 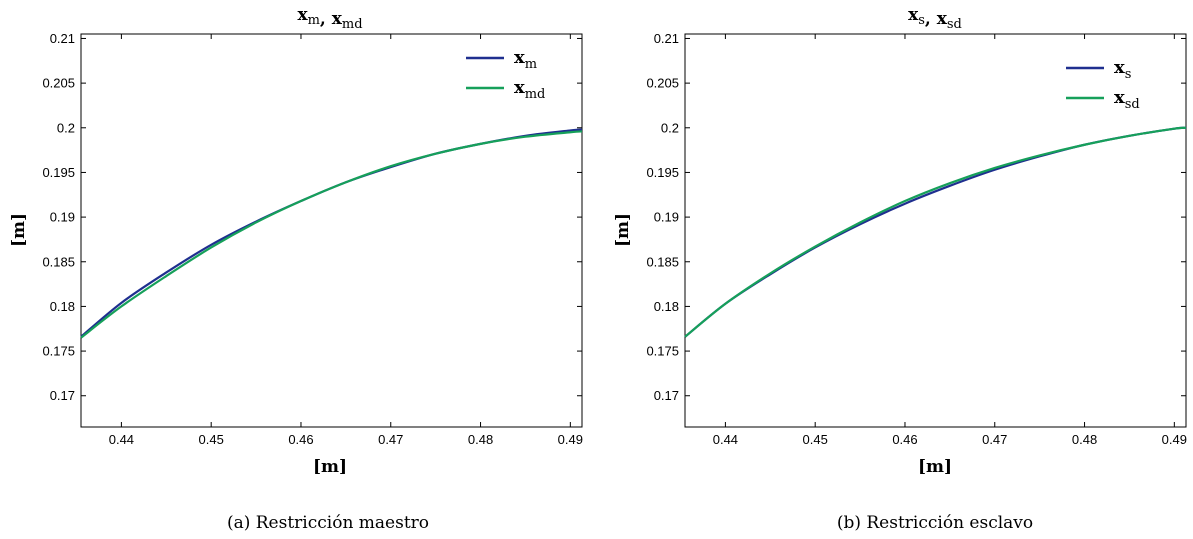 I want to click on title-subscript: md, so click(x=352, y=24).